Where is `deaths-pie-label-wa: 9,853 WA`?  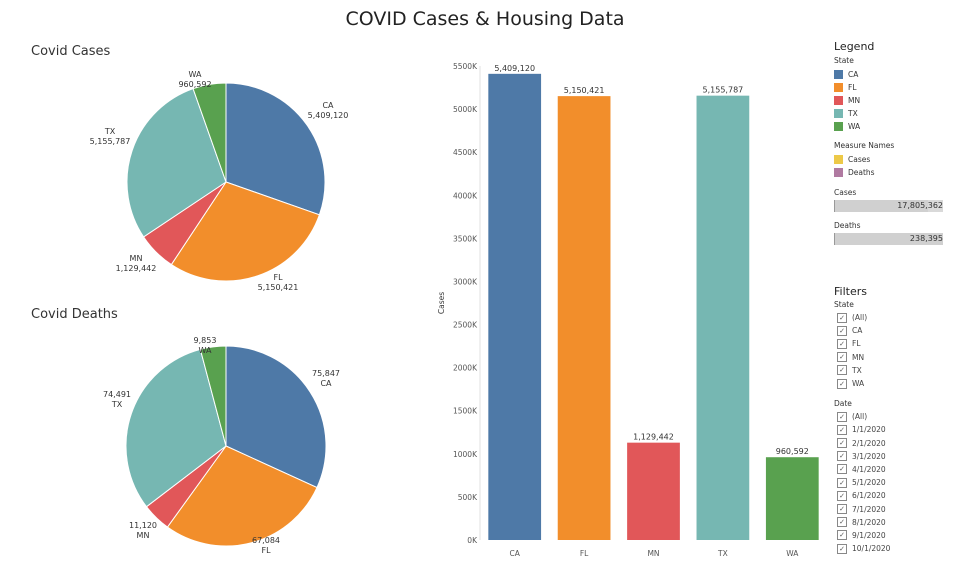 deaths-pie-label-wa: 9,853 WA is located at coordinates (205, 345).